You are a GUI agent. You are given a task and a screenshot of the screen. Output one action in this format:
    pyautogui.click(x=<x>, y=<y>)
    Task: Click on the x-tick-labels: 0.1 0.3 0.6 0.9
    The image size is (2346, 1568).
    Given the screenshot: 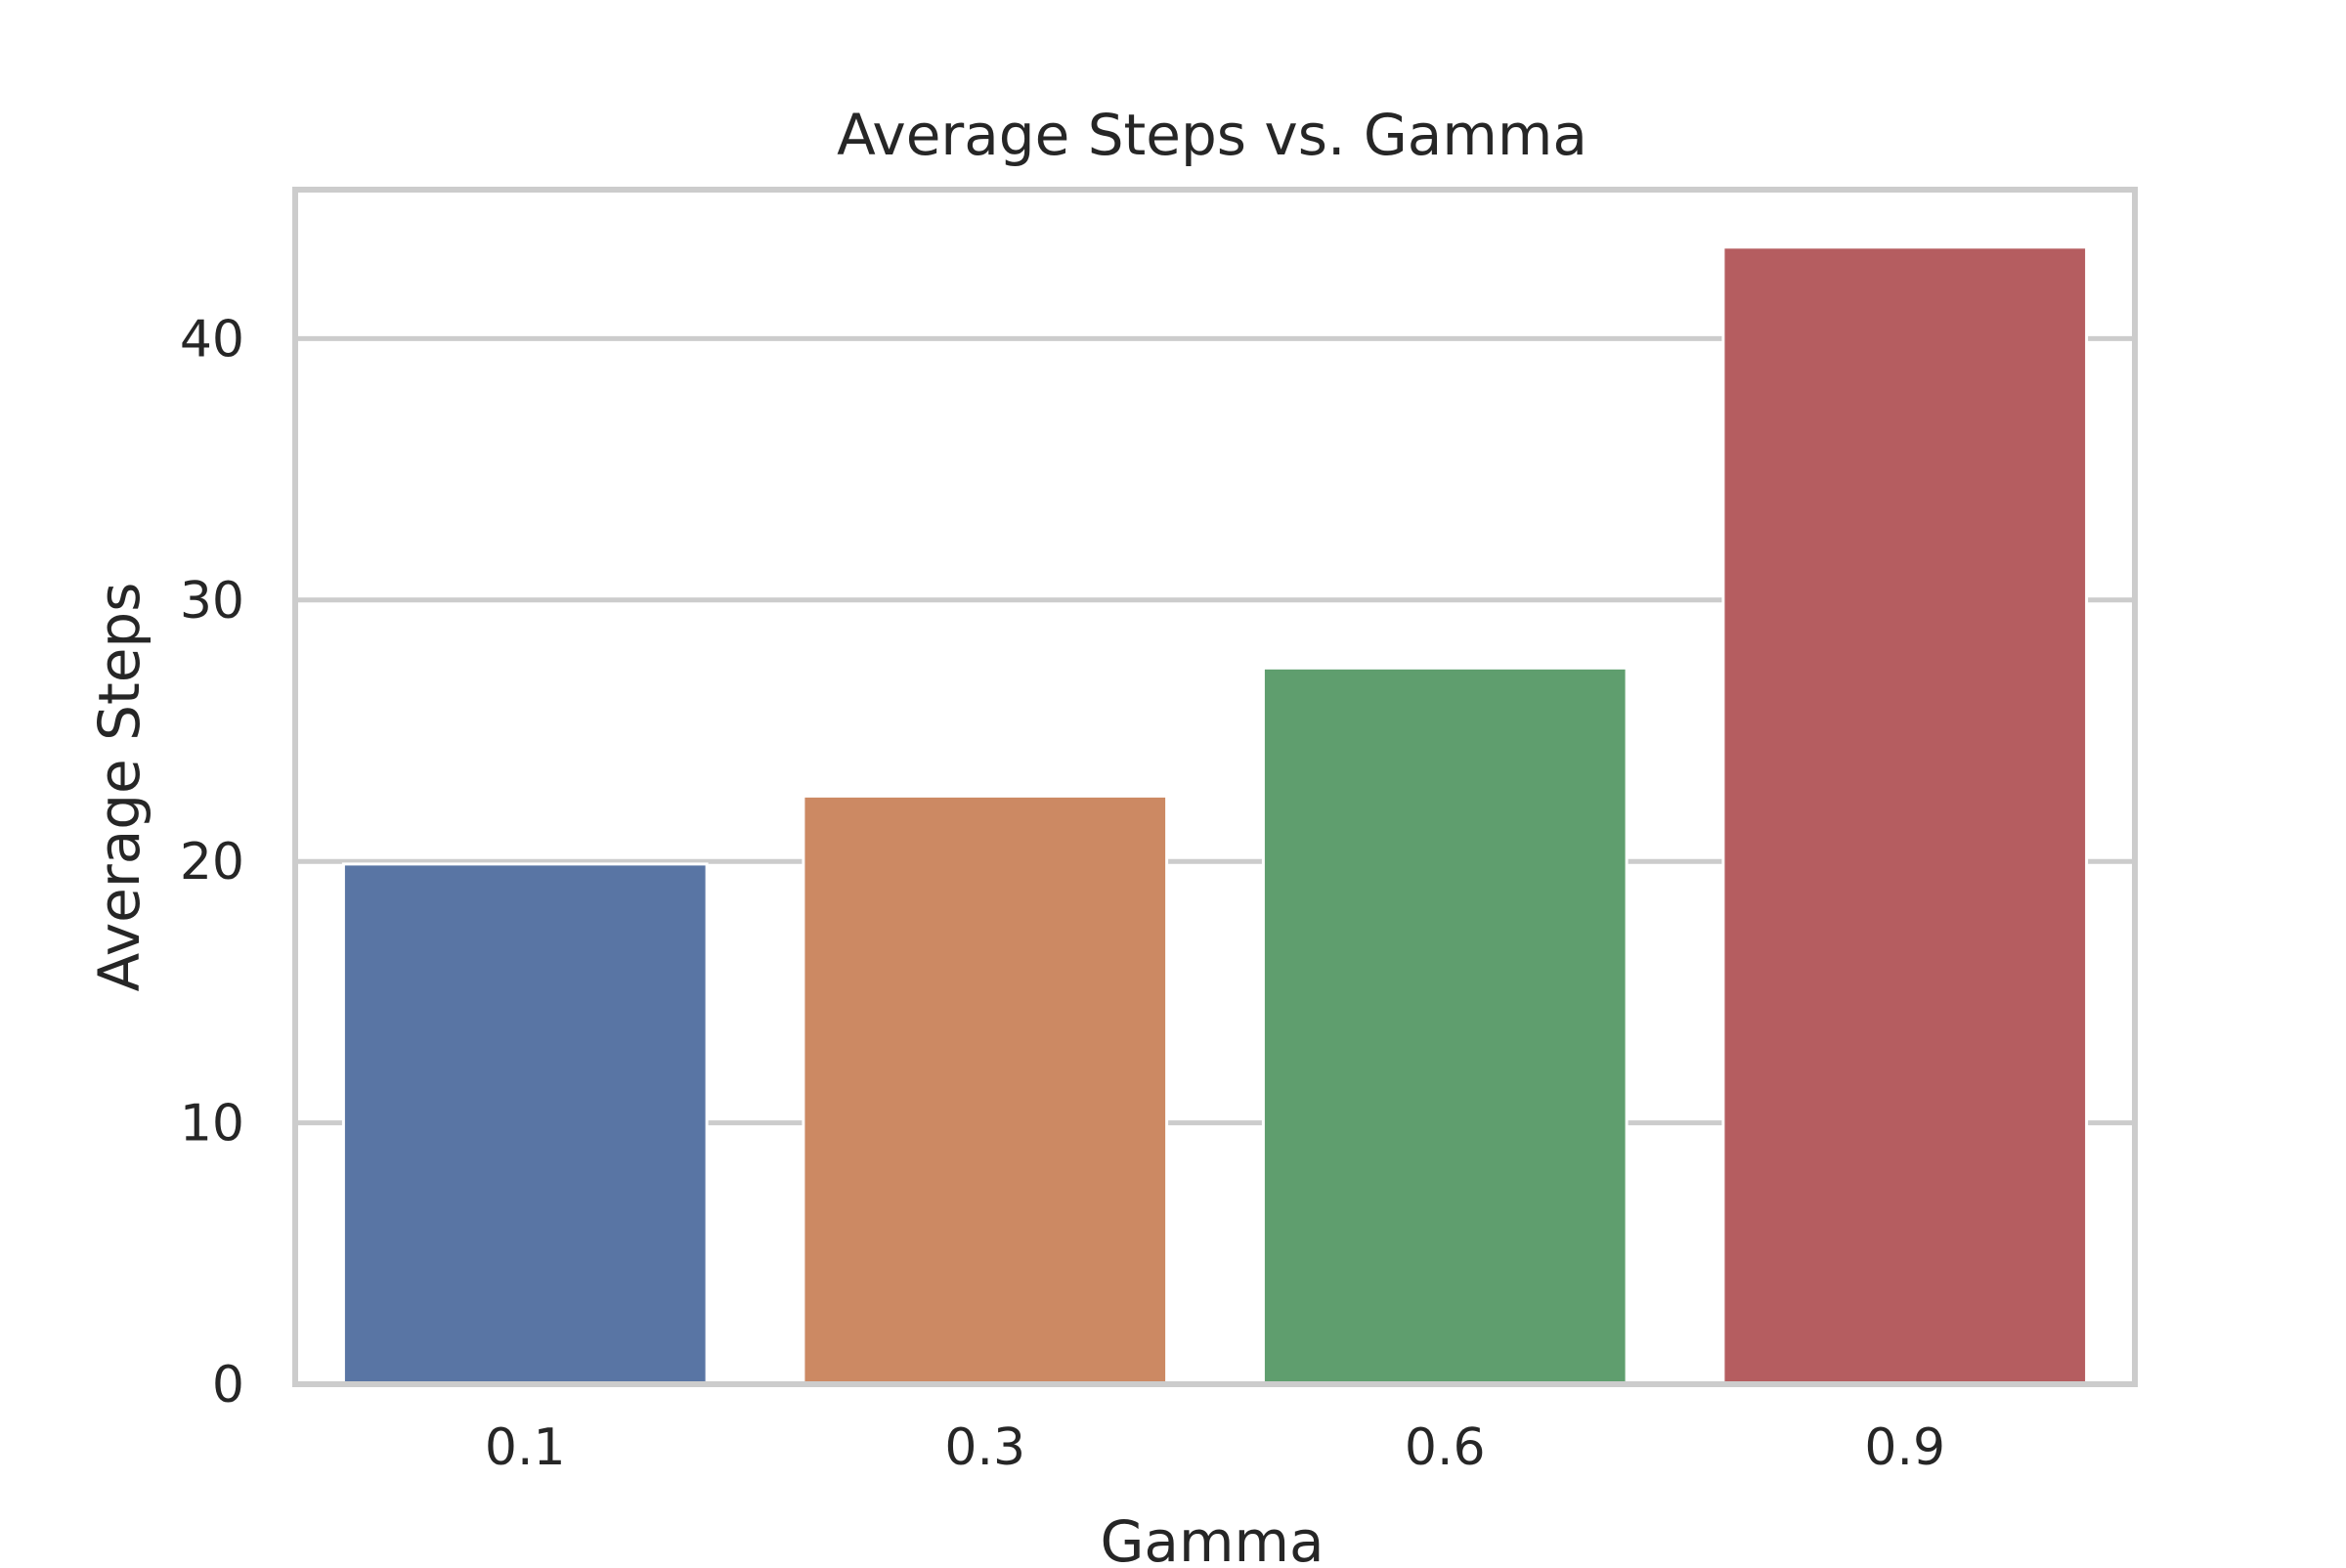 What is the action you would take?
    pyautogui.click(x=1215, y=1447)
    